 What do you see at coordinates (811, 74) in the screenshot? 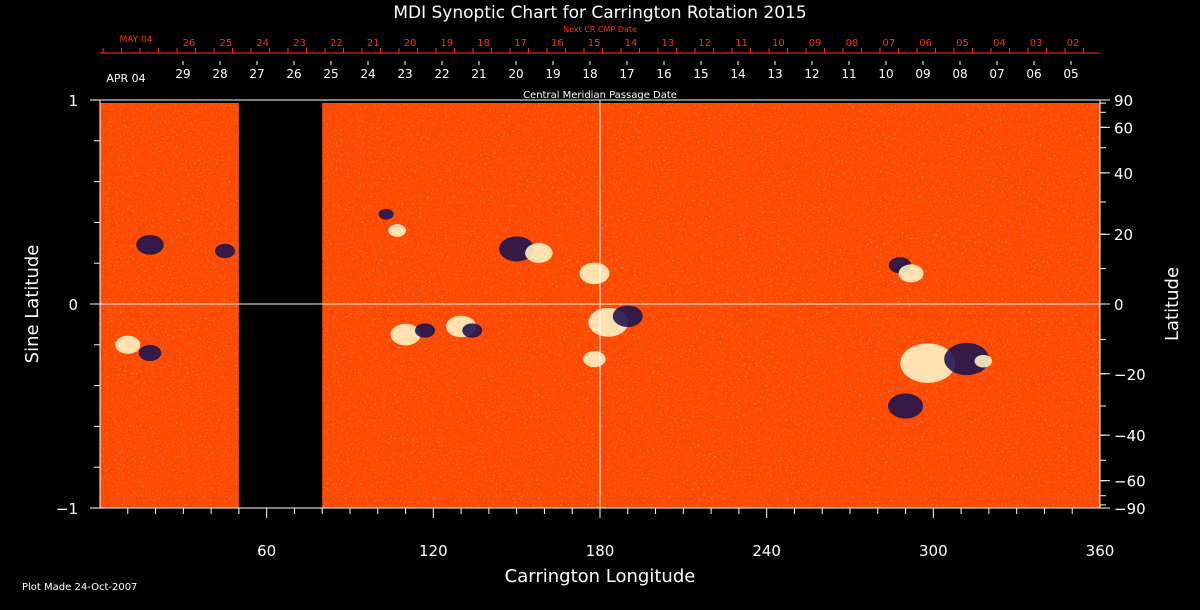
I see `cmp-date-label: 12` at bounding box center [811, 74].